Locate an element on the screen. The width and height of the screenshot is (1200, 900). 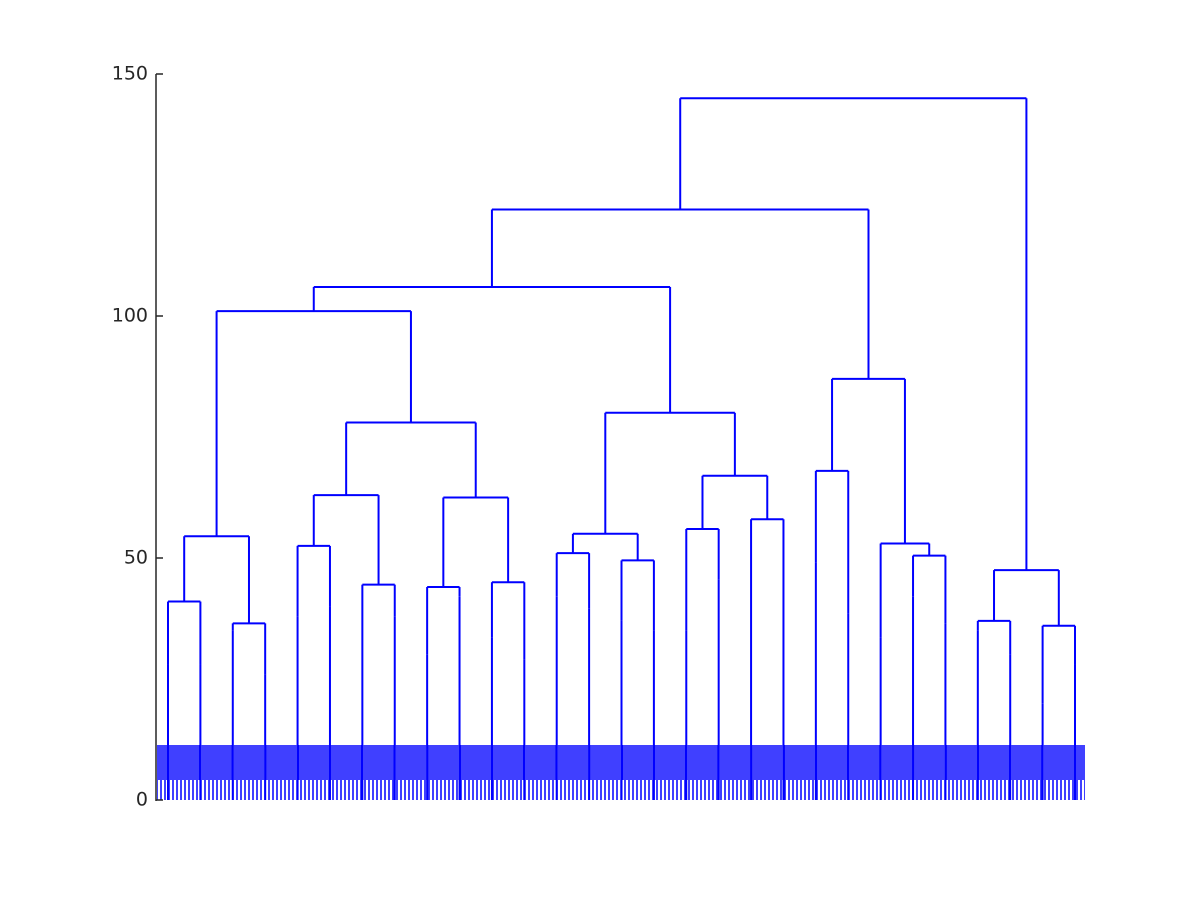
y-tick-label: 150 is located at coordinates (130, 74).